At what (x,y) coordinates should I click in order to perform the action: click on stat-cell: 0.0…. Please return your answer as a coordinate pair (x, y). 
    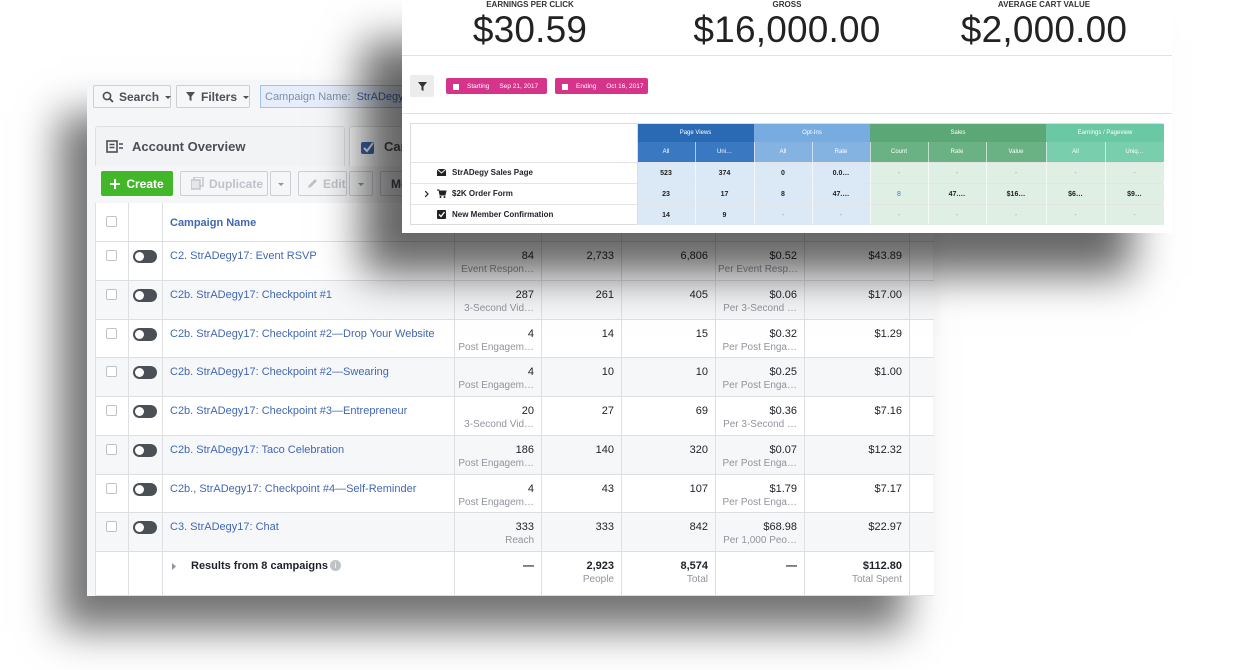
    Looking at the image, I should click on (841, 173).